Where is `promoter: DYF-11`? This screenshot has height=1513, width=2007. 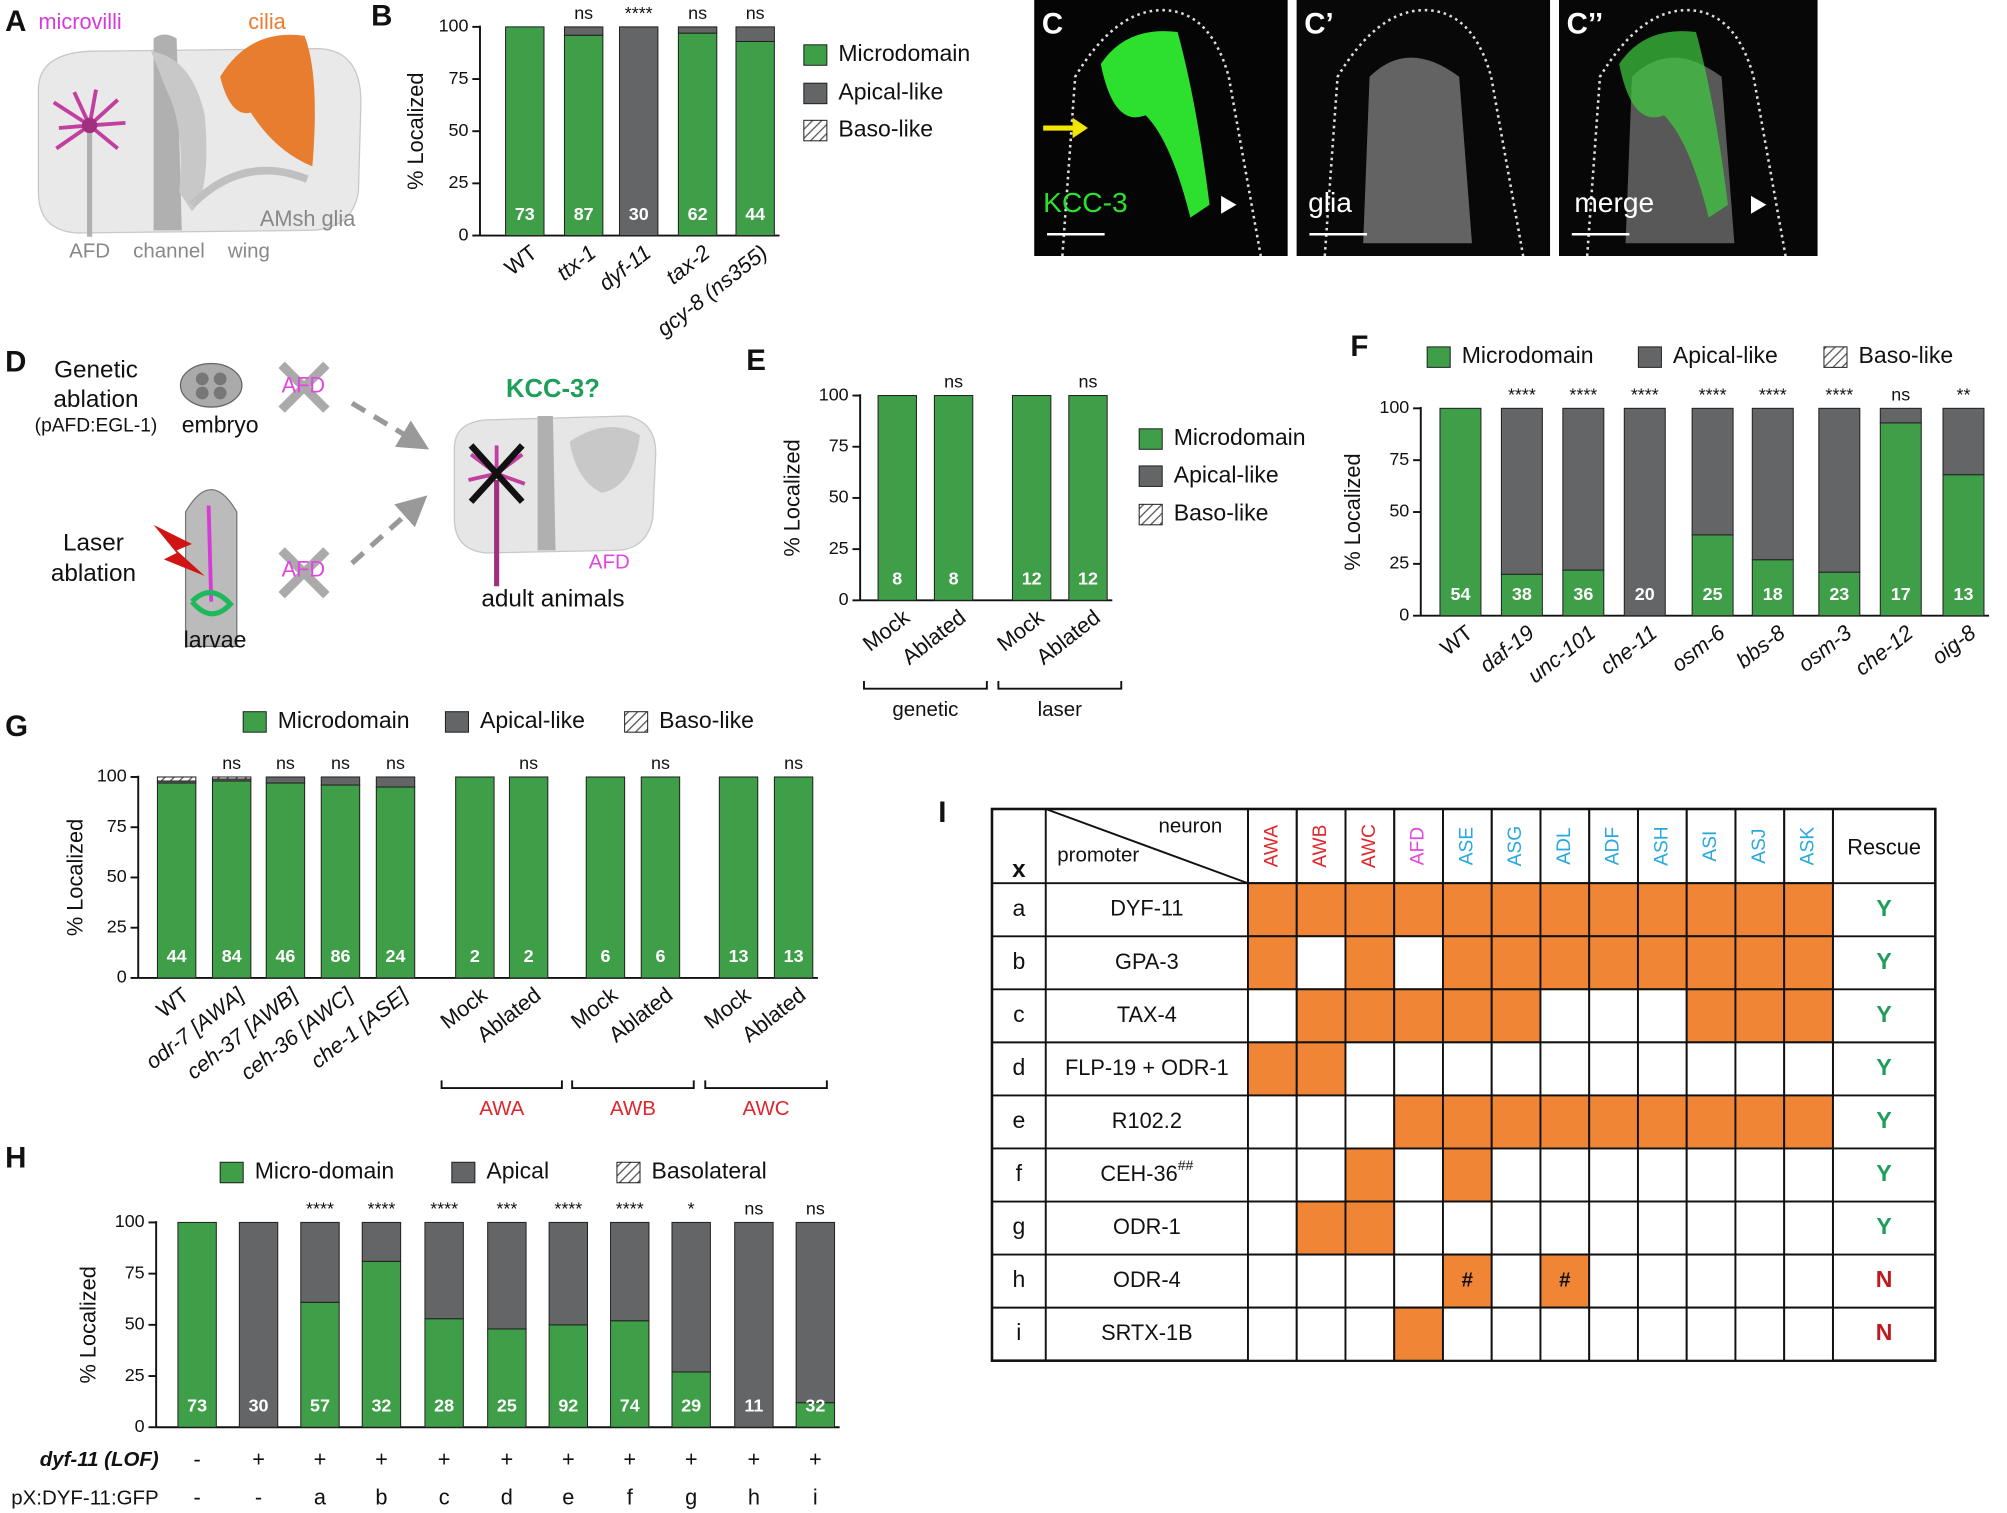 promoter: DYF-11 is located at coordinates (1146, 907).